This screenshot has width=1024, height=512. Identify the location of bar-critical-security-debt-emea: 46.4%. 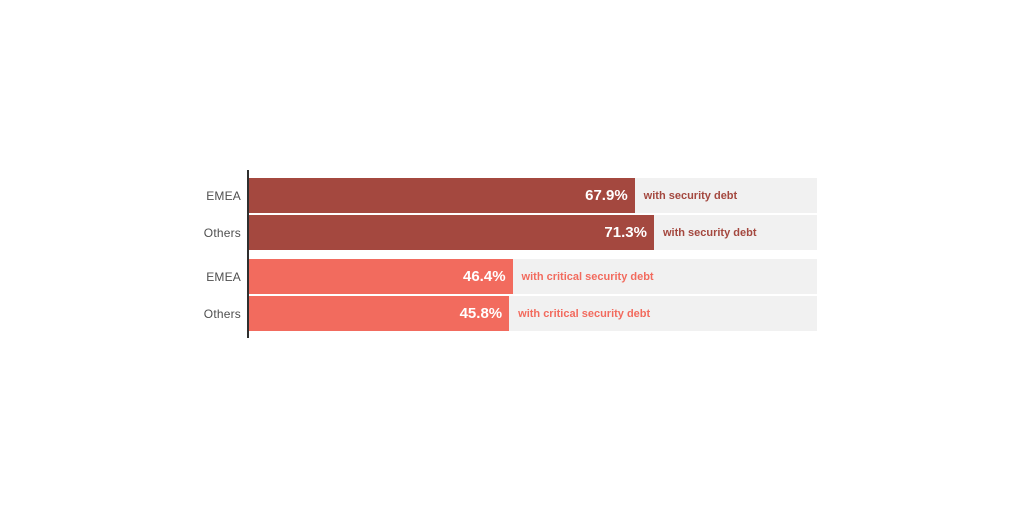
(381, 276).